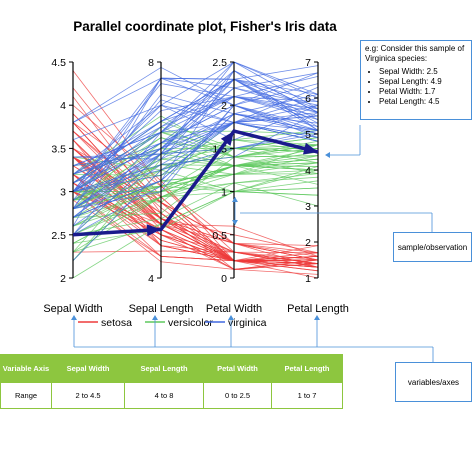 The image size is (474, 460). I want to click on axis-label: Sepal Width, so click(72, 309).